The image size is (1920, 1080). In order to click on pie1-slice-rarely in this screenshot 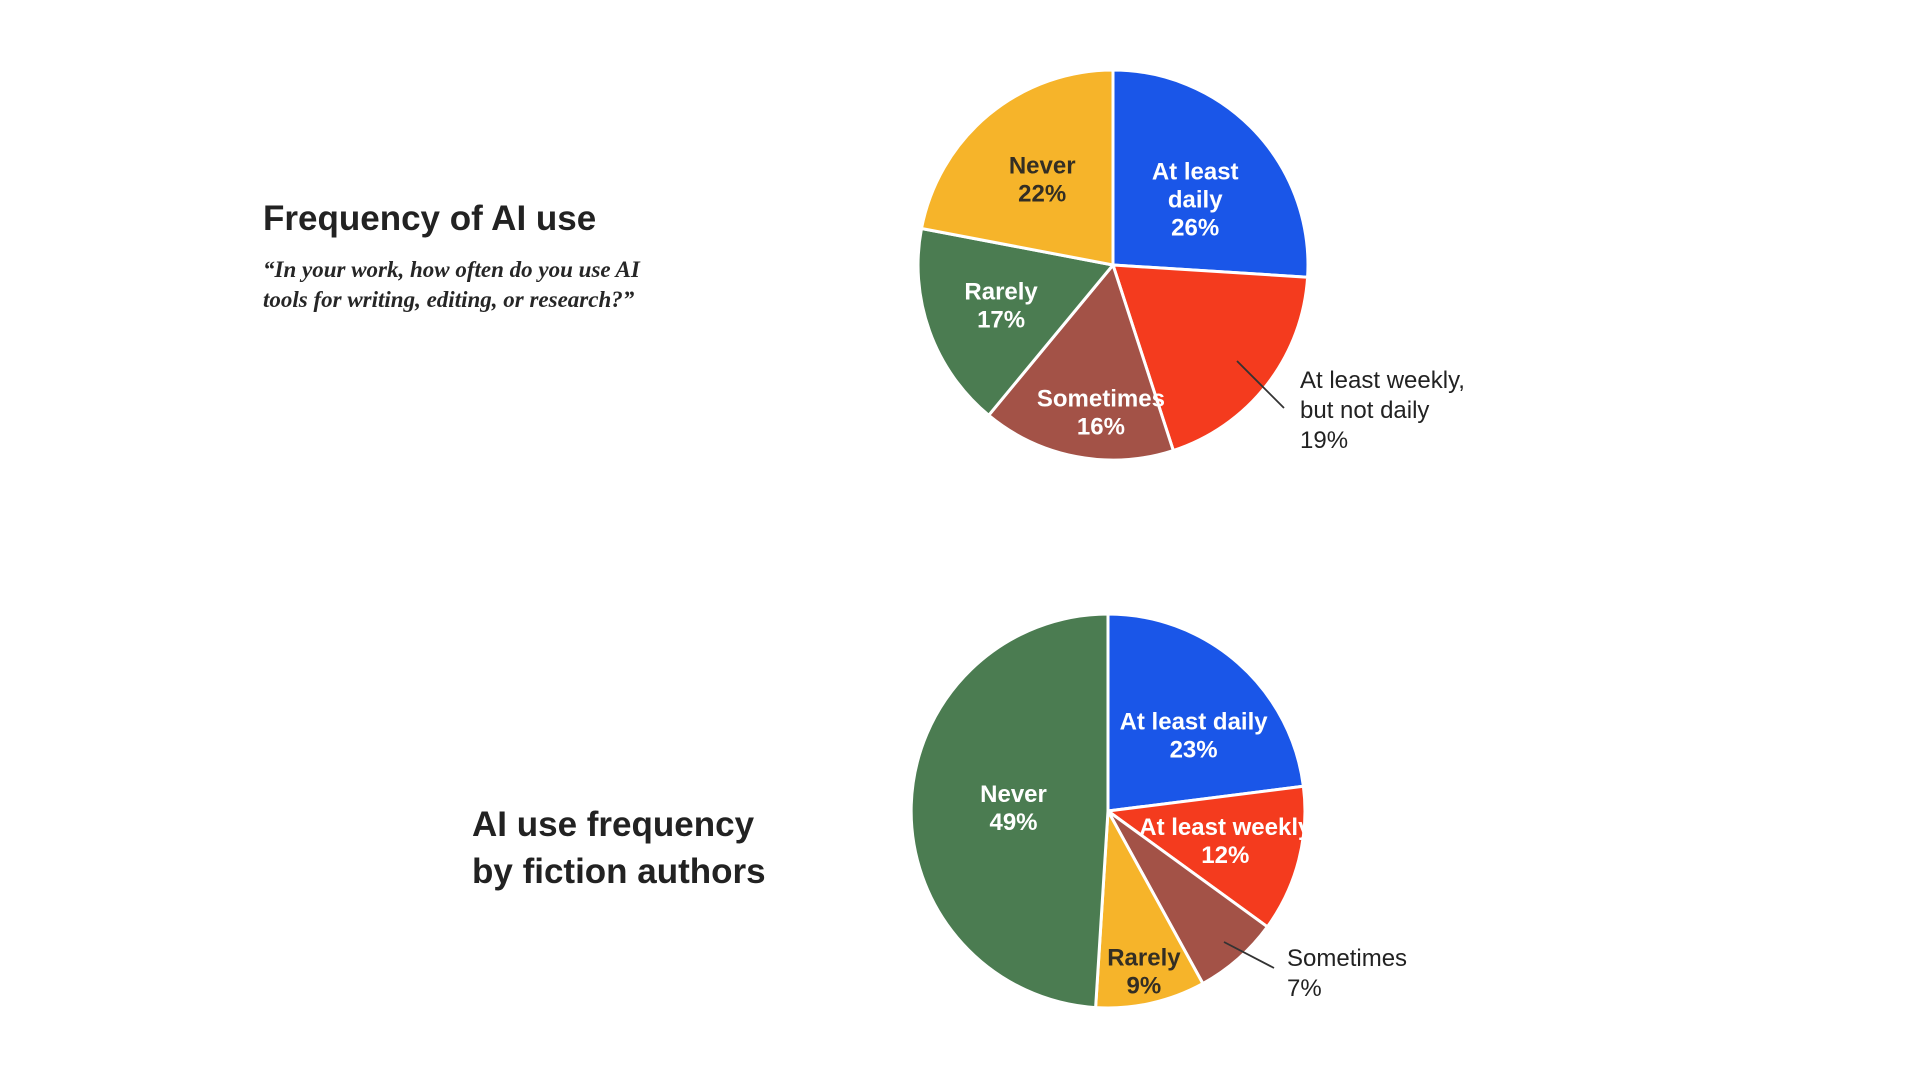, I will do `click(1015, 322)`.